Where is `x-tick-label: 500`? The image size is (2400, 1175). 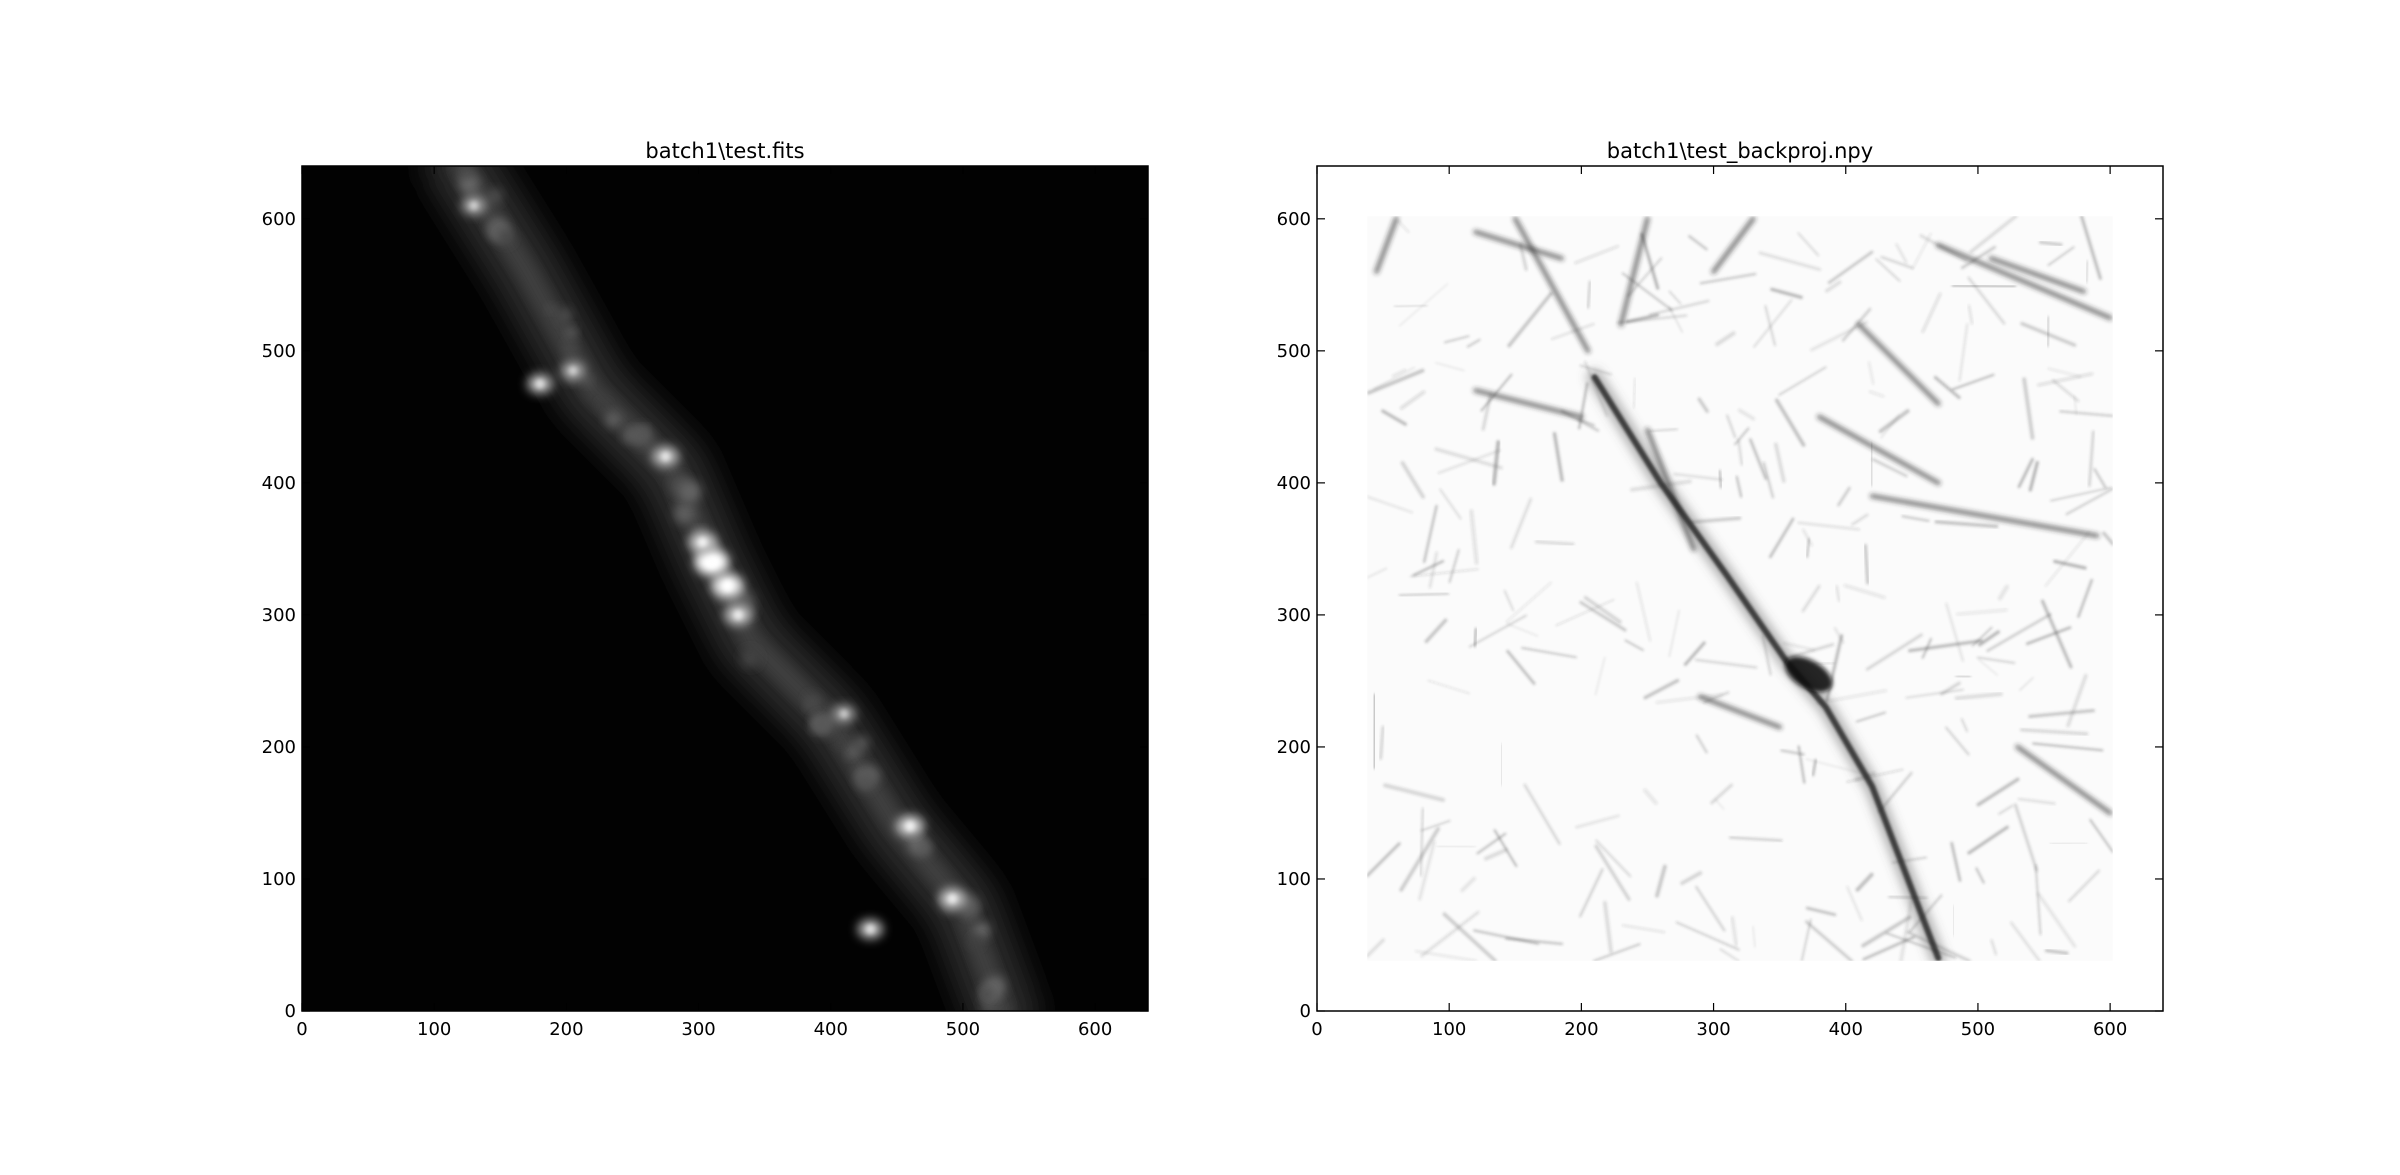
x-tick-label: 500 is located at coordinates (963, 1029).